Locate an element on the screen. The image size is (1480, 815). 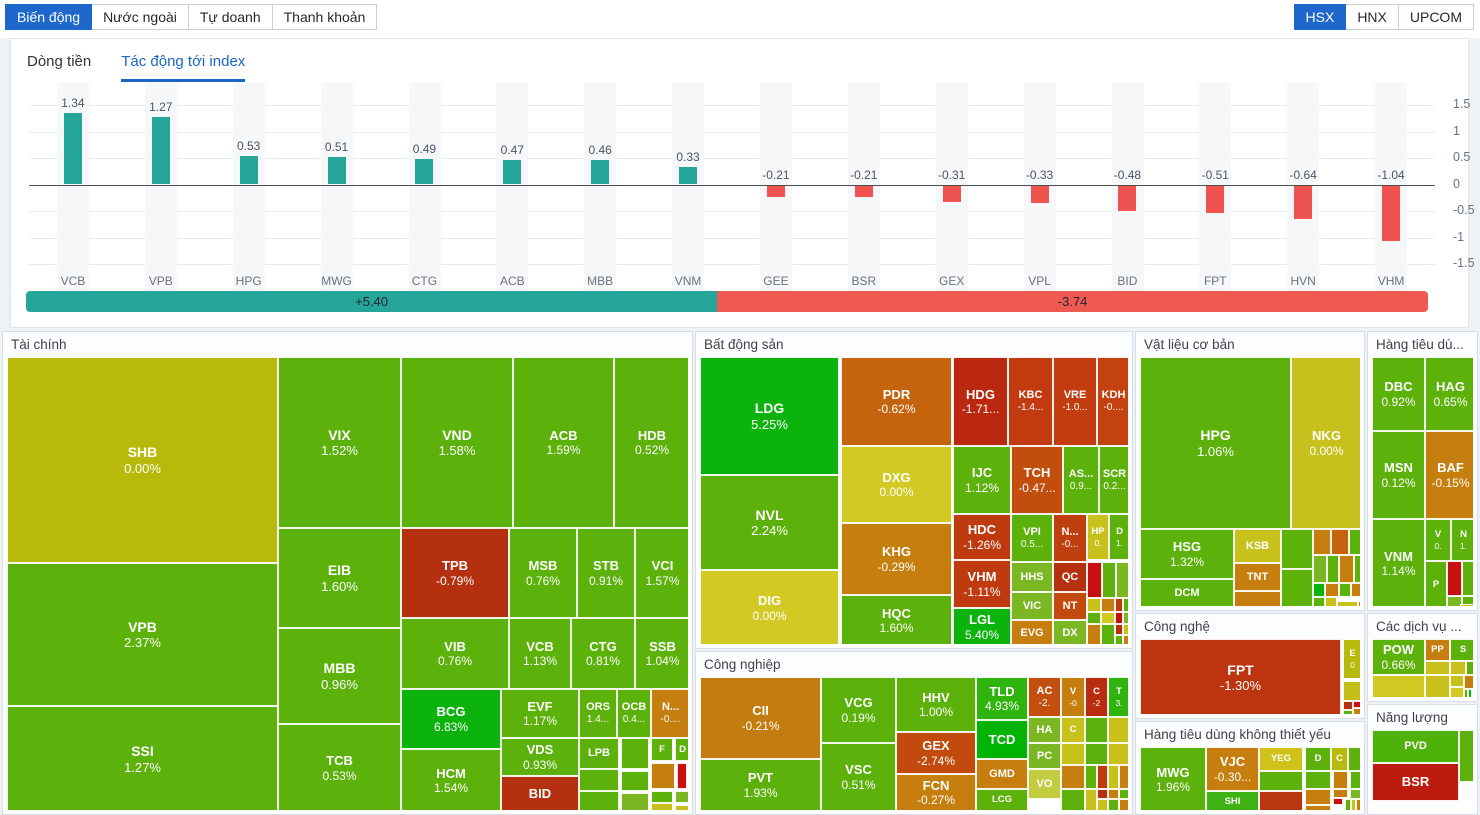
main-tab-1: Biến động is located at coordinates (49, 17).